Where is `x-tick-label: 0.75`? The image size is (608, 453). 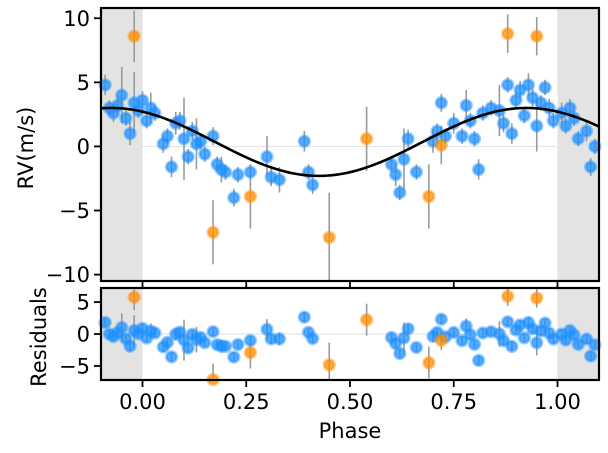
x-tick-label: 0.75 is located at coordinates (453, 402).